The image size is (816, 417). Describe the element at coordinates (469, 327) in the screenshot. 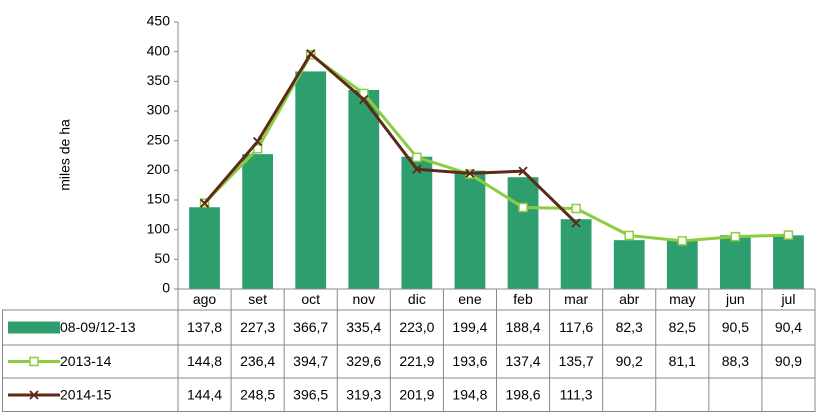

I see `table-value: 199,4` at that location.